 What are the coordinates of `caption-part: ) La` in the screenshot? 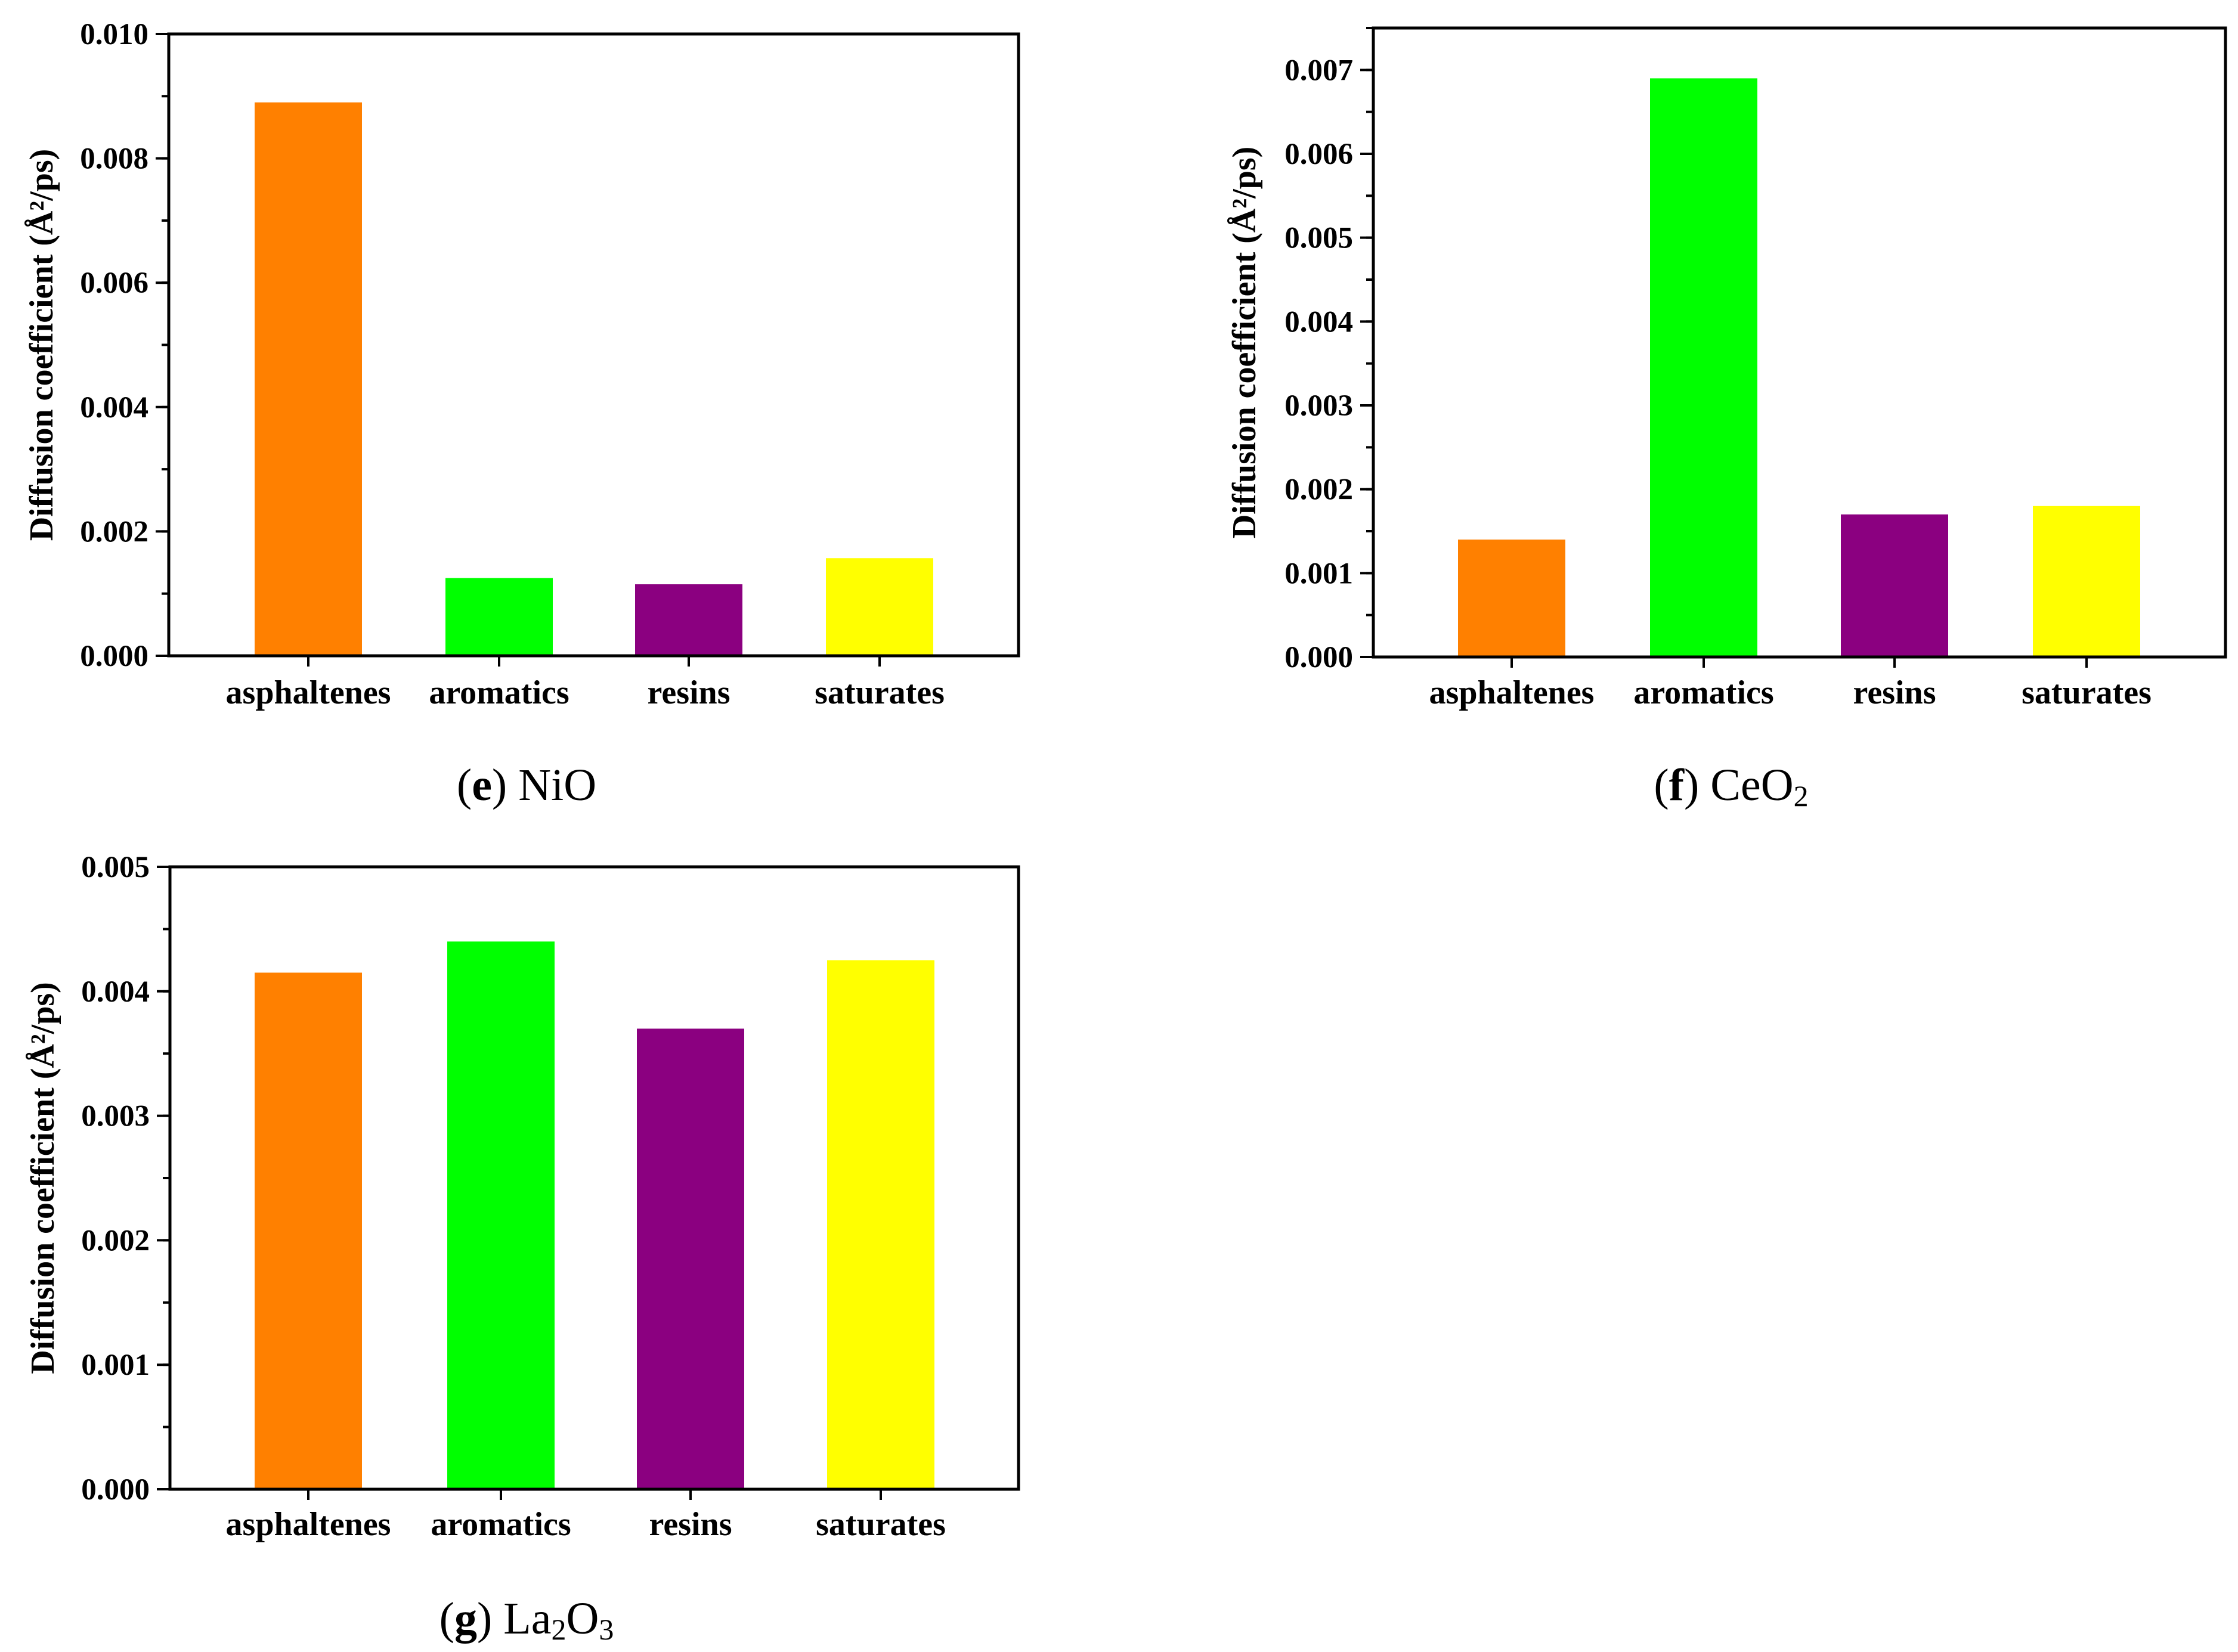 It's located at (514, 1619).